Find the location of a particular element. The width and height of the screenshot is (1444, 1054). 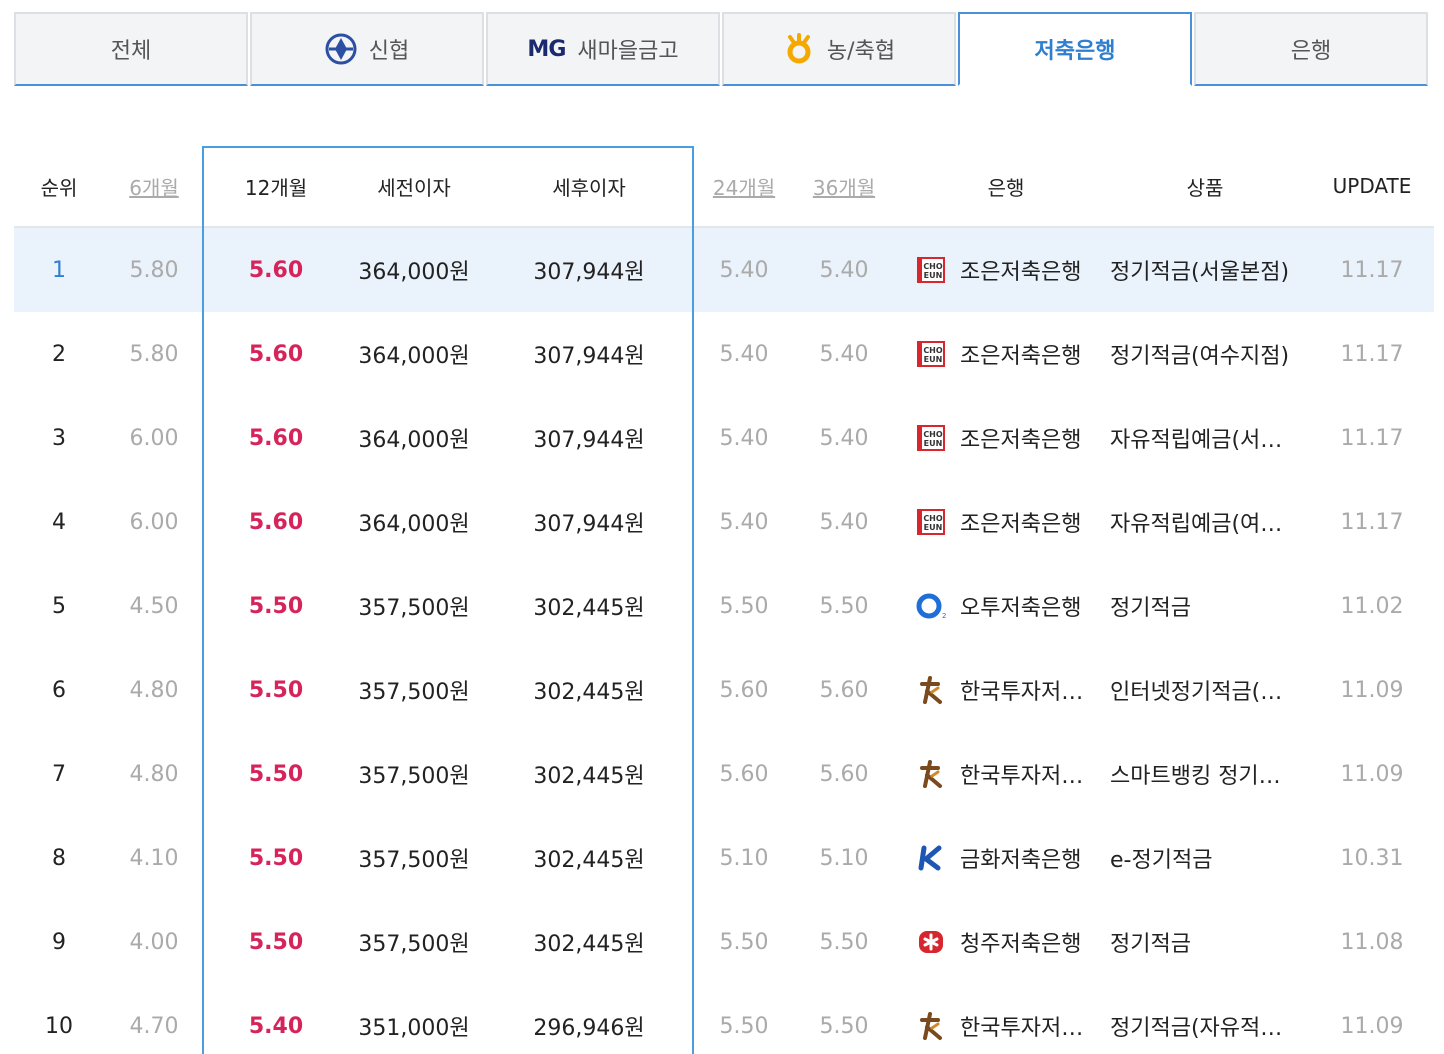

update-date-cell: 11.09 is located at coordinates (1372, 1026).